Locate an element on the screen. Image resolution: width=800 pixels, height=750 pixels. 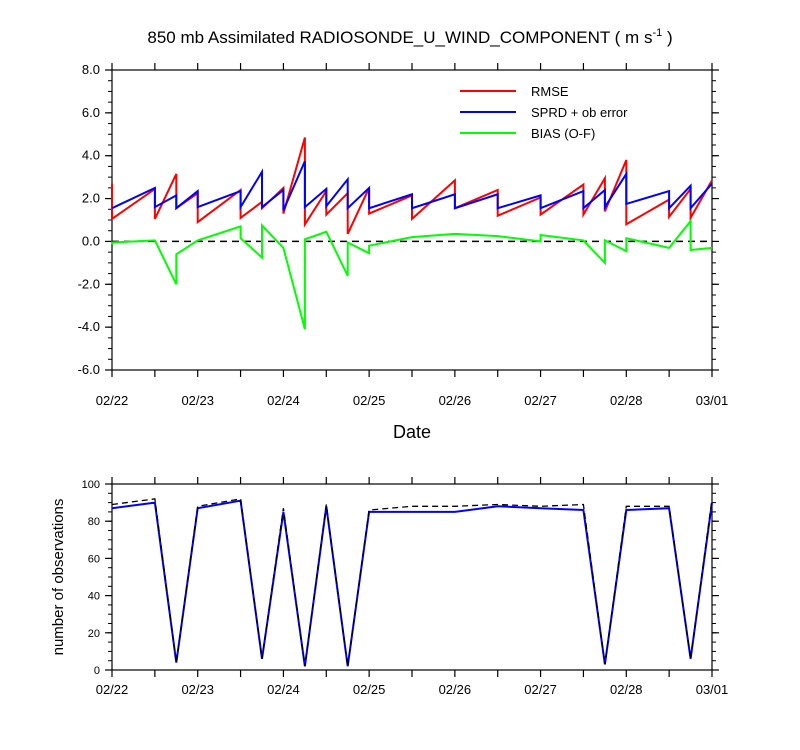
y-tick-label: 100 is located at coordinates (91, 485).